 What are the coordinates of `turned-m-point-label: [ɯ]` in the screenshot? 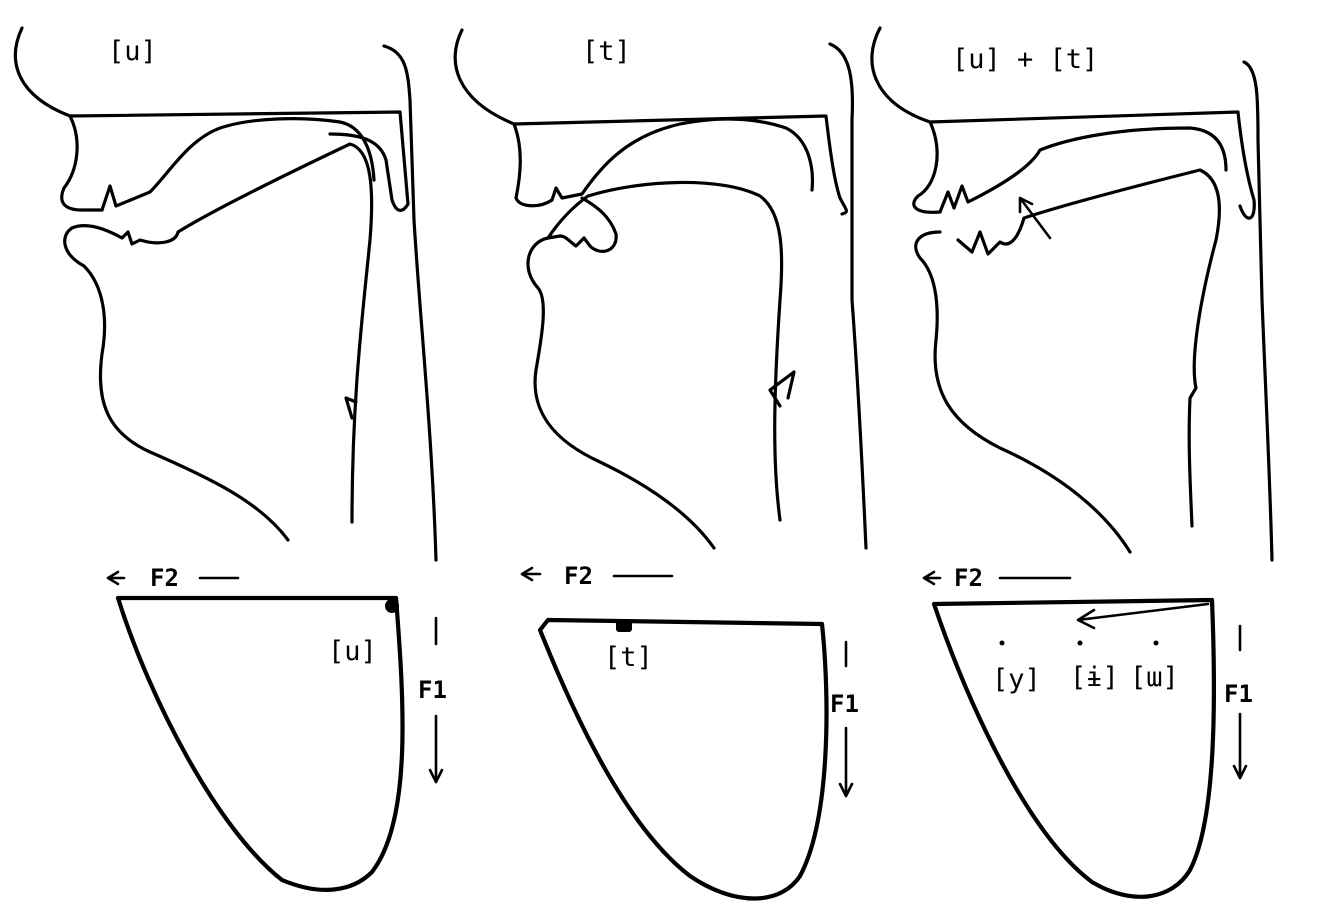 It's located at (1154, 677).